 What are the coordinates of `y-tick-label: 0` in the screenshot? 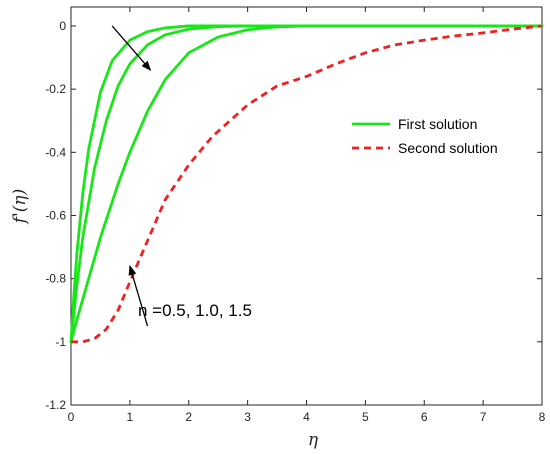 It's located at (62, 26).